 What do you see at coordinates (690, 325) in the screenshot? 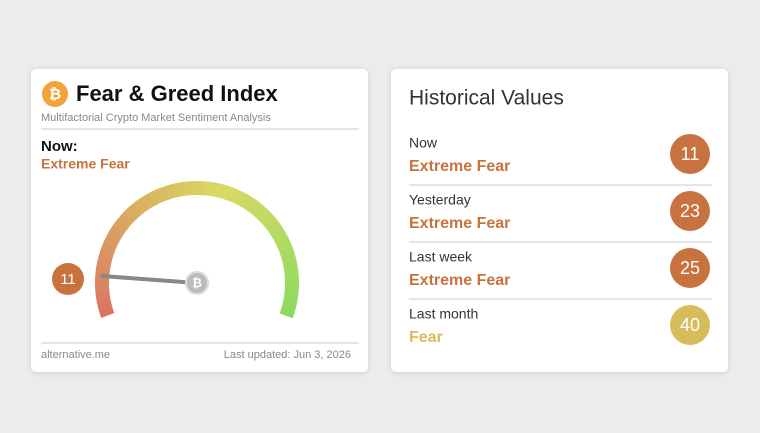
I see `value-badge-text: 40` at bounding box center [690, 325].